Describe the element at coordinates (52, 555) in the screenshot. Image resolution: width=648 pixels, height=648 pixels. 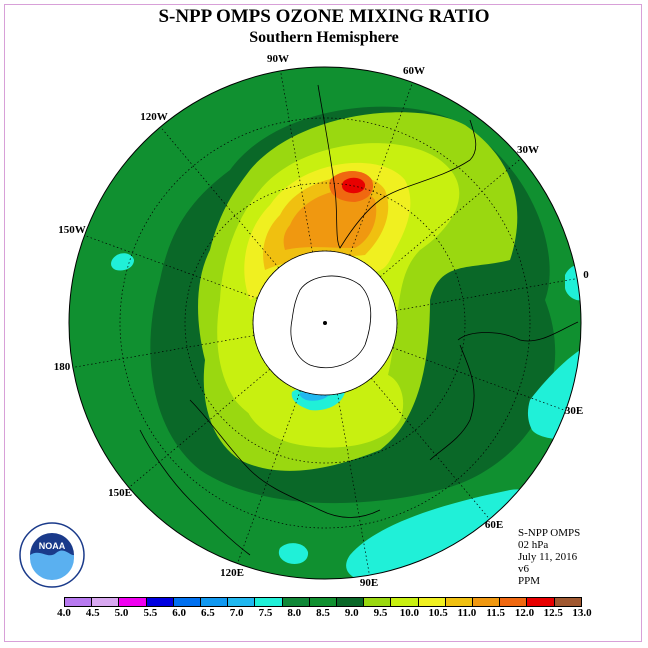
I see `noaa-logo: NOAA` at that location.